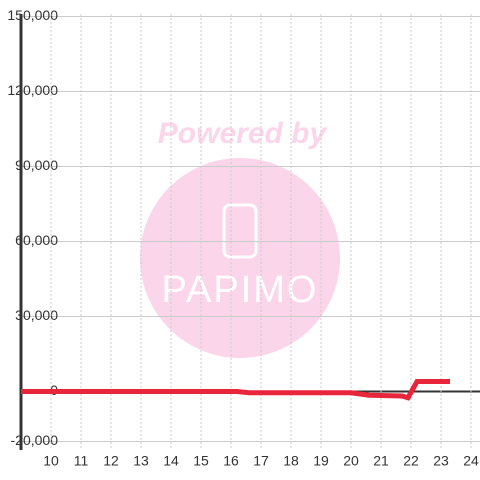 The height and width of the screenshot is (480, 480). I want to click on x-tick-label: 11, so click(81, 461).